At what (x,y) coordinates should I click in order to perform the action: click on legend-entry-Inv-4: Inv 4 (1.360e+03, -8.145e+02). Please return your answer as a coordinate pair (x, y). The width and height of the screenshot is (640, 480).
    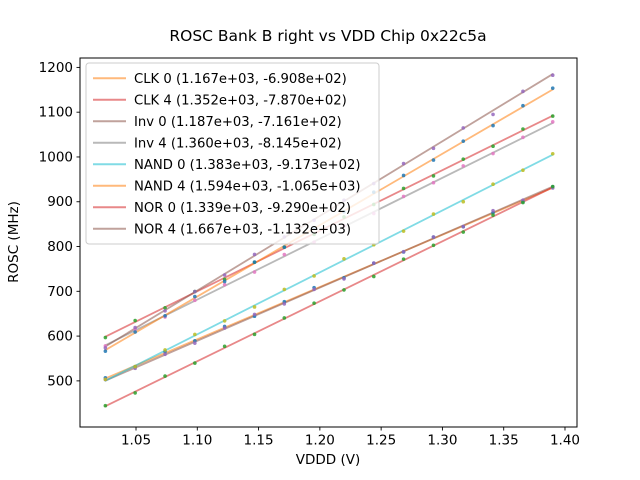
    Looking at the image, I should click on (217, 143).